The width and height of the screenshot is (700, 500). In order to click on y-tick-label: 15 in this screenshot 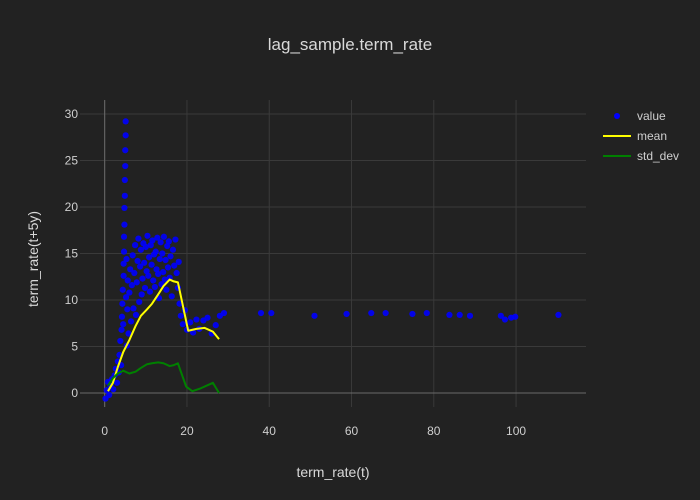, I will do `click(72, 254)`.